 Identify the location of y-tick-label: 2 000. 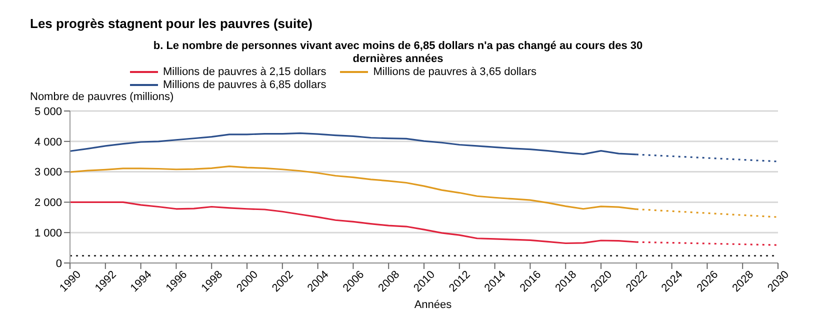
(48, 203).